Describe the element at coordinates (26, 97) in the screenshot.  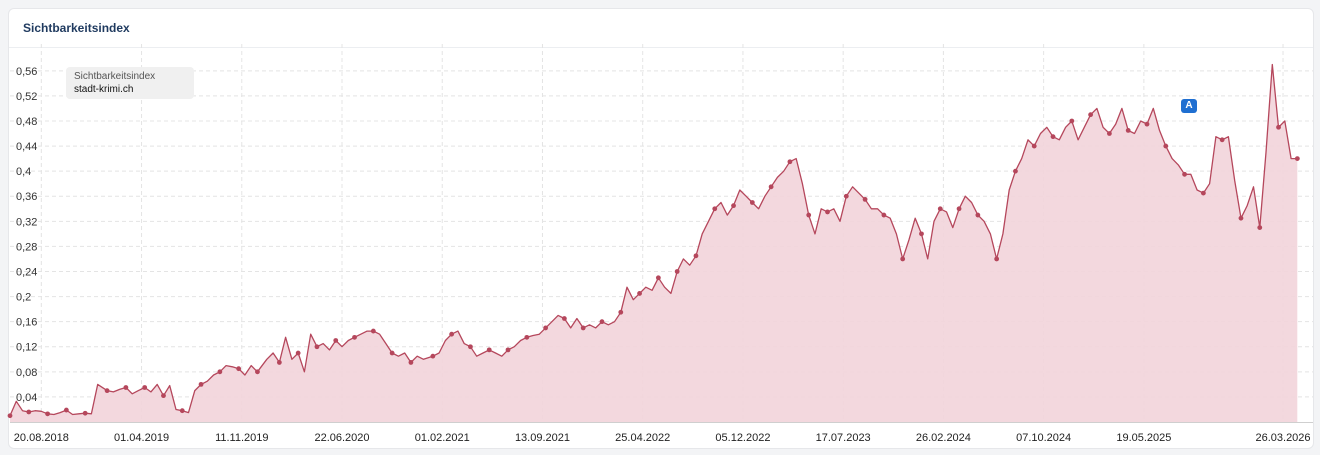
I see `y-tick-label: 0,52` at that location.